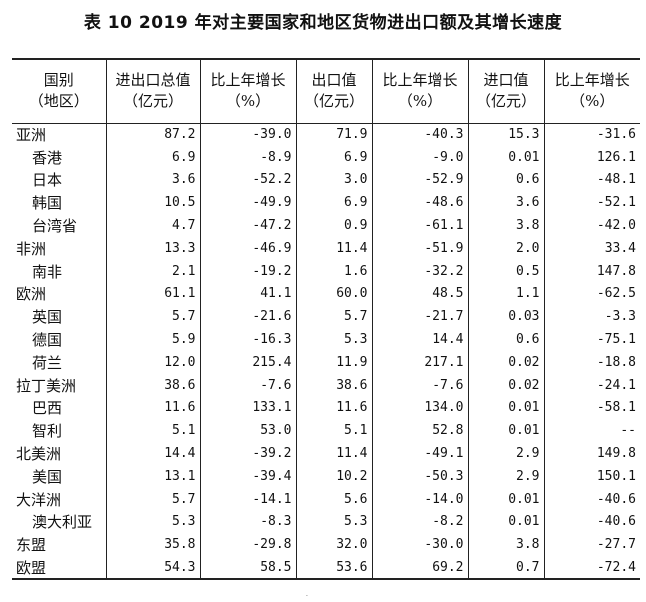  Describe the element at coordinates (59, 225) in the screenshot. I see `region-name-cell: 台湾省` at that location.